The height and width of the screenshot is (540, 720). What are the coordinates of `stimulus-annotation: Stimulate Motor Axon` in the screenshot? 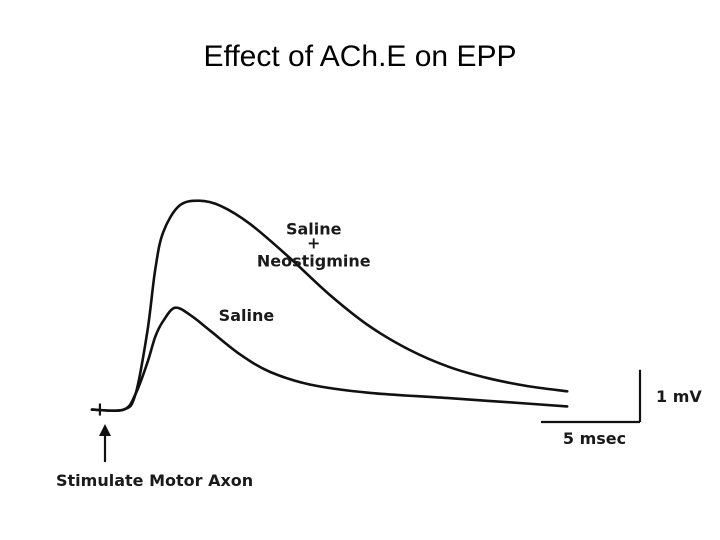 It's located at (154, 480).